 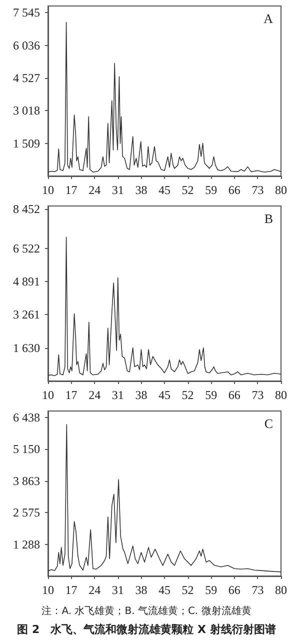 I want to click on y-tick-label: 1 509, so click(x=26, y=143).